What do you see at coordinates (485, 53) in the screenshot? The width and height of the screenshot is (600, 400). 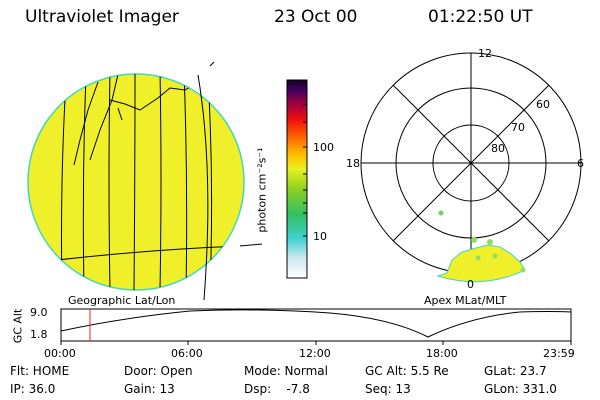 I see `mlt-label-12: 12` at bounding box center [485, 53].